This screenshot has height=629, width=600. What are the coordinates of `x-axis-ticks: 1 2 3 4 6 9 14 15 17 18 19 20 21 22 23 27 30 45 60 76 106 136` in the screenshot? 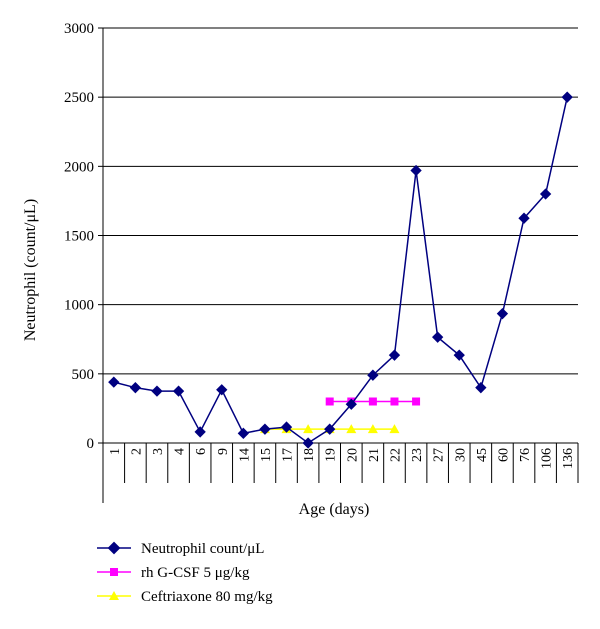 It's located at (342, 463).